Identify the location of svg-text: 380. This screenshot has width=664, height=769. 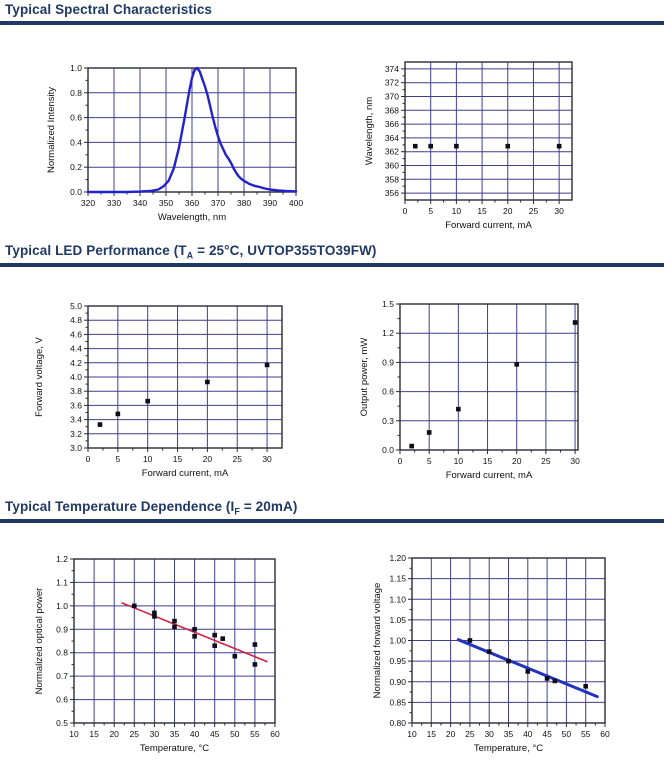
(244, 203).